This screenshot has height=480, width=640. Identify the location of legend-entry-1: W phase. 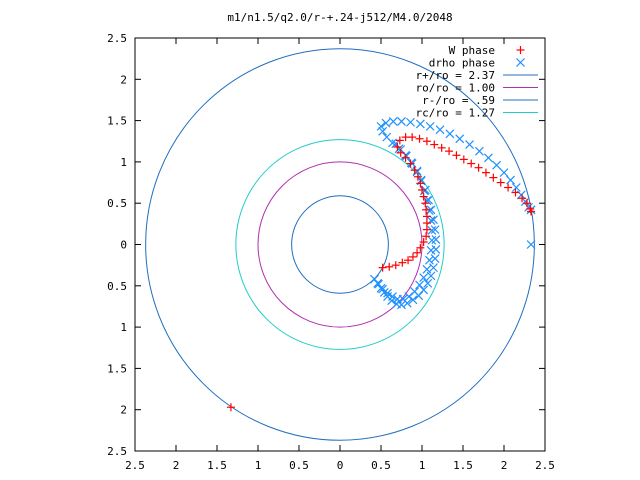
(487, 50).